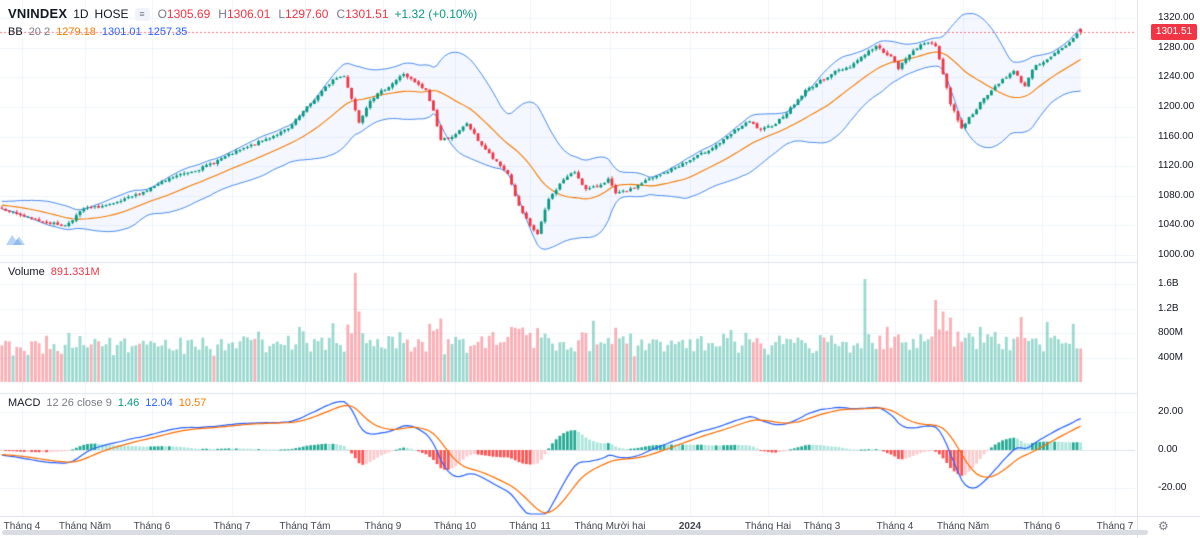 The image size is (1200, 538). Describe the element at coordinates (1171, 332) in the screenshot. I see `axis-tick-label: 800M` at that location.